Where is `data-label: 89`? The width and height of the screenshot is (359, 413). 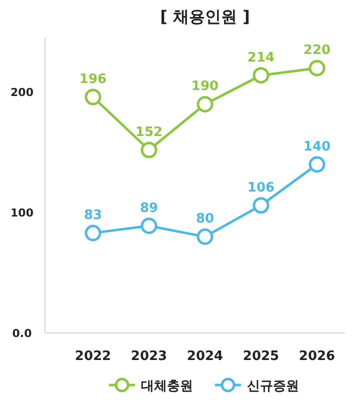
data-label: 89 is located at coordinates (149, 208).